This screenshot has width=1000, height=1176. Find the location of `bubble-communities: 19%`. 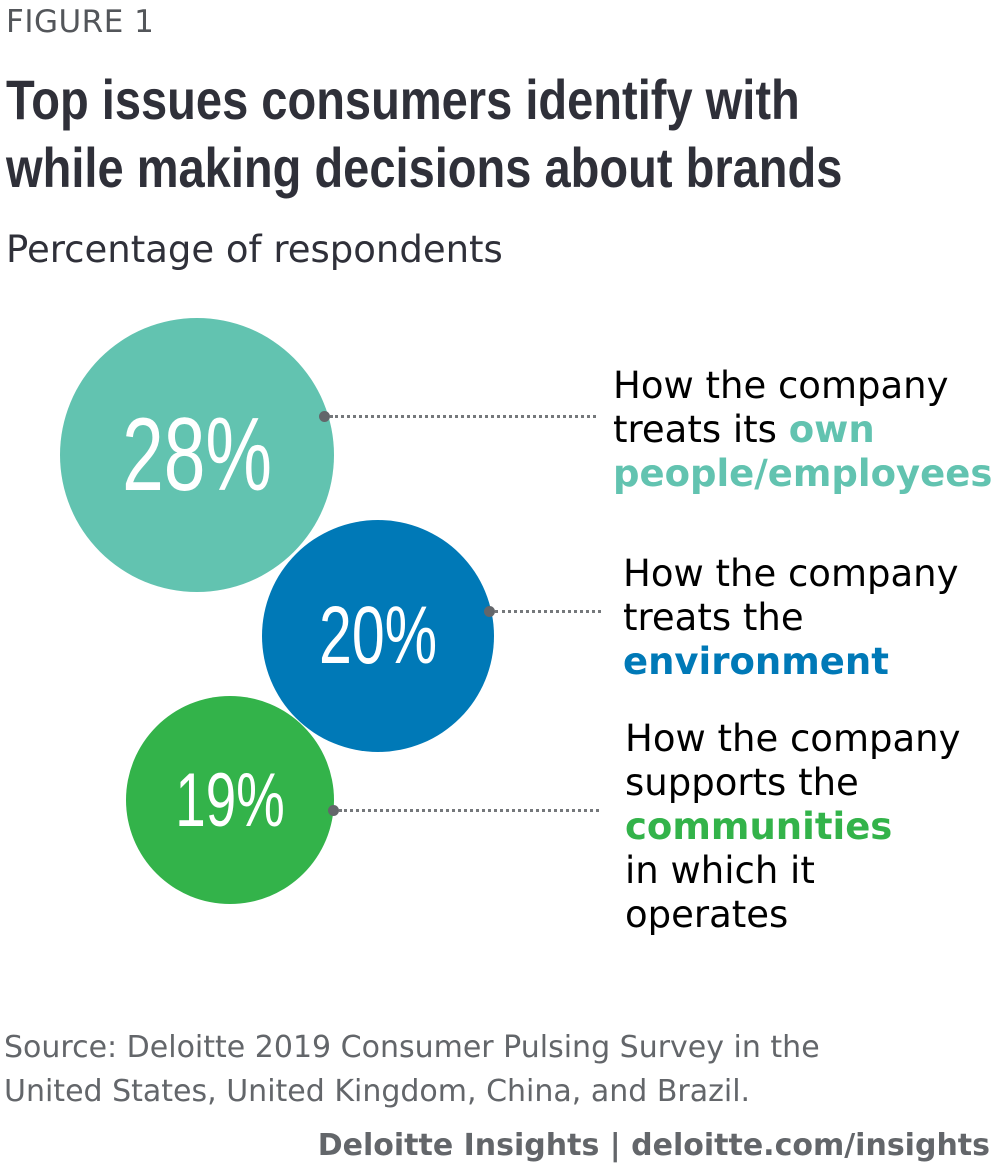

bubble-communities: 19% is located at coordinates (230, 800).